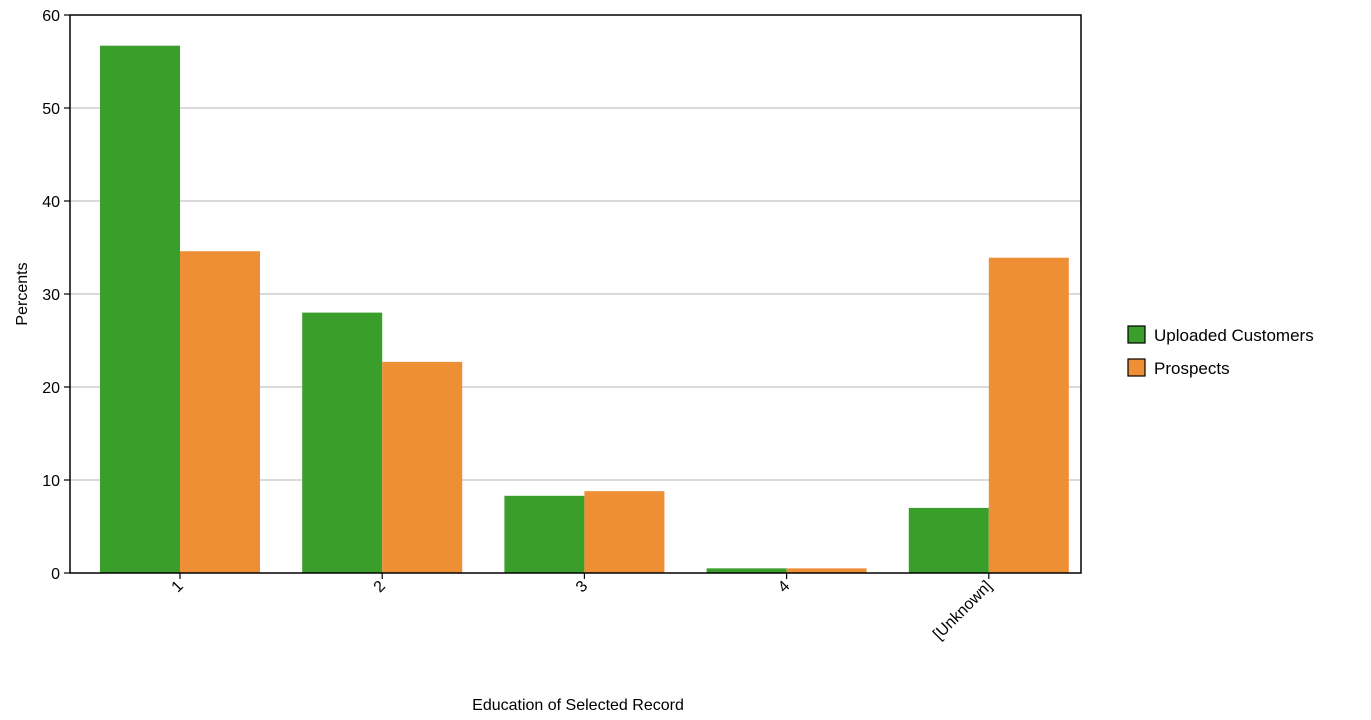  Describe the element at coordinates (51, 388) in the screenshot. I see `y-tick-label: 20` at that location.